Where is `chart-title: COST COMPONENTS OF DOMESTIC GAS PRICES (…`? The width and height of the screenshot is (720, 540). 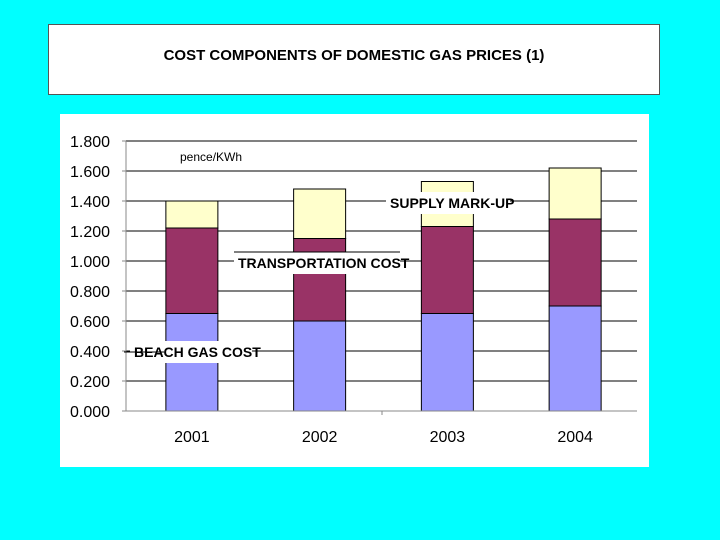
chart-title: COST COMPONENTS OF DOMESTIC GAS PRICES (… is located at coordinates (354, 55).